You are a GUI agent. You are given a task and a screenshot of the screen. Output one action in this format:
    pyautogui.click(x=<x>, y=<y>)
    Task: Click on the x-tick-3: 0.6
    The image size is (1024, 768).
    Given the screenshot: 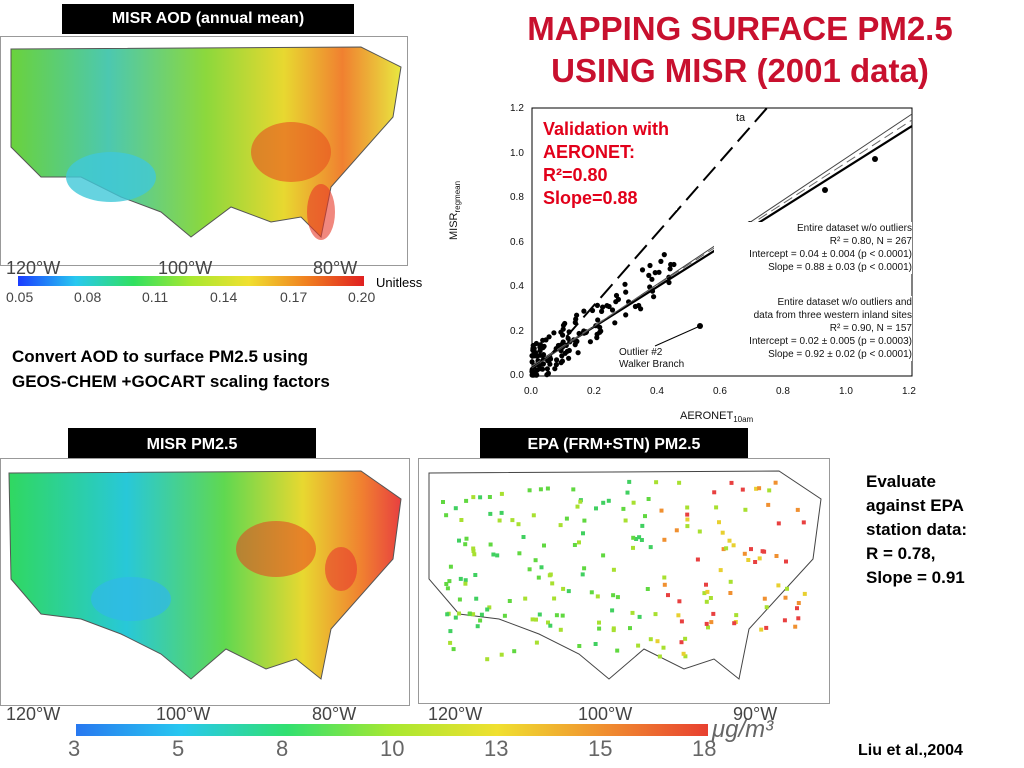 What is the action you would take?
    pyautogui.click(x=720, y=391)
    